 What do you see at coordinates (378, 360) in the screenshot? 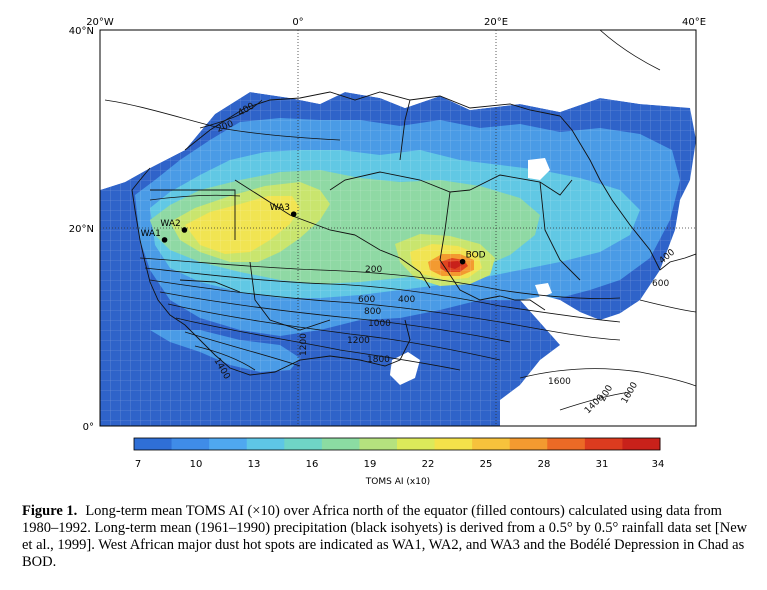
I see `isohyet-label: 1800` at bounding box center [378, 360].